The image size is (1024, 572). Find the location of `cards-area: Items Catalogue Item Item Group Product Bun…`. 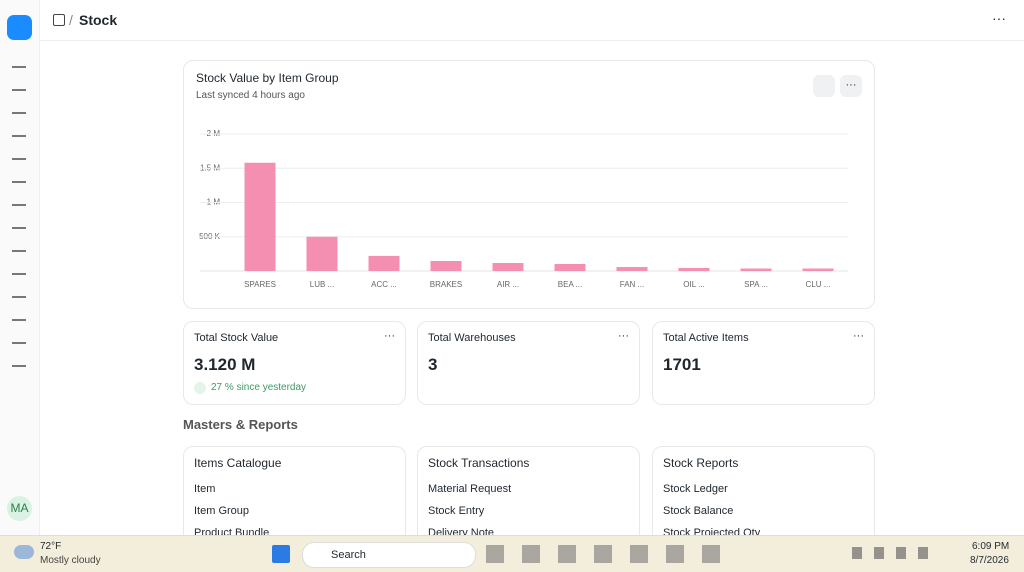

cards-area: Items Catalogue Item Item Group Product Bun… is located at coordinates (529, 490).